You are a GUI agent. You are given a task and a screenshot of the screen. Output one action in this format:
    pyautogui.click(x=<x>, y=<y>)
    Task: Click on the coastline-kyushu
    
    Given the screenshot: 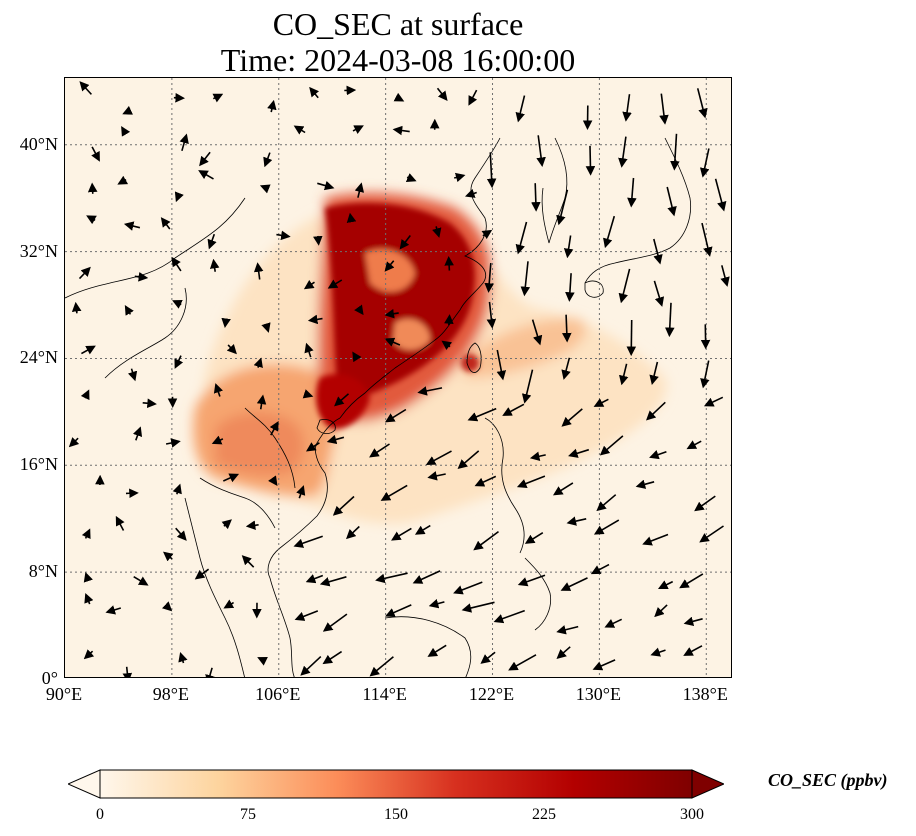 What is the action you would take?
    pyautogui.click(x=594, y=289)
    